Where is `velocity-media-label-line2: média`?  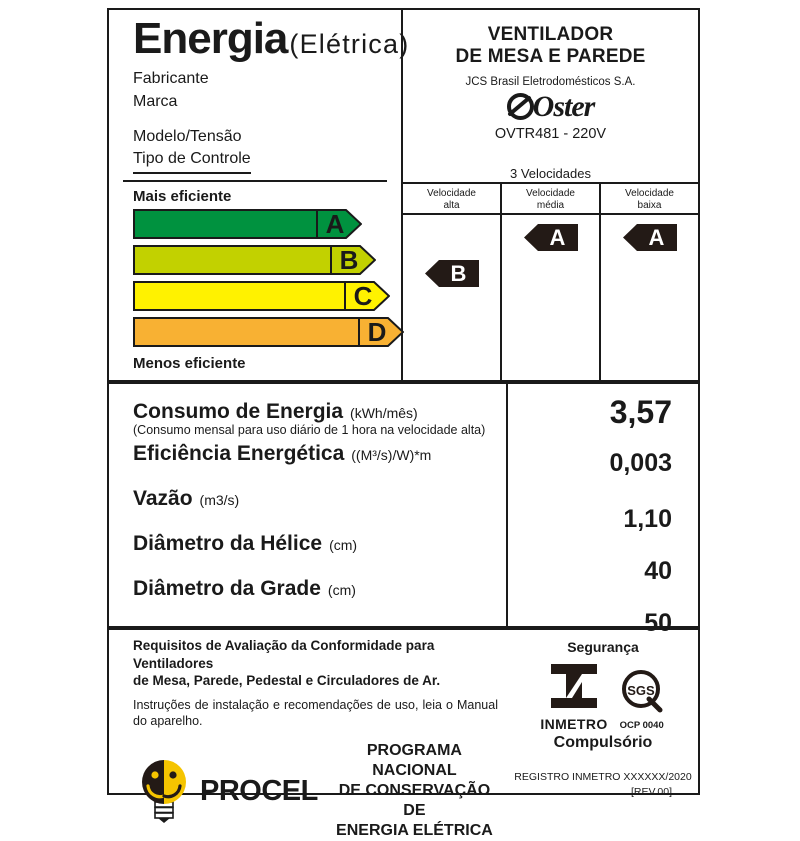 velocity-media-label-line2: média is located at coordinates (550, 205).